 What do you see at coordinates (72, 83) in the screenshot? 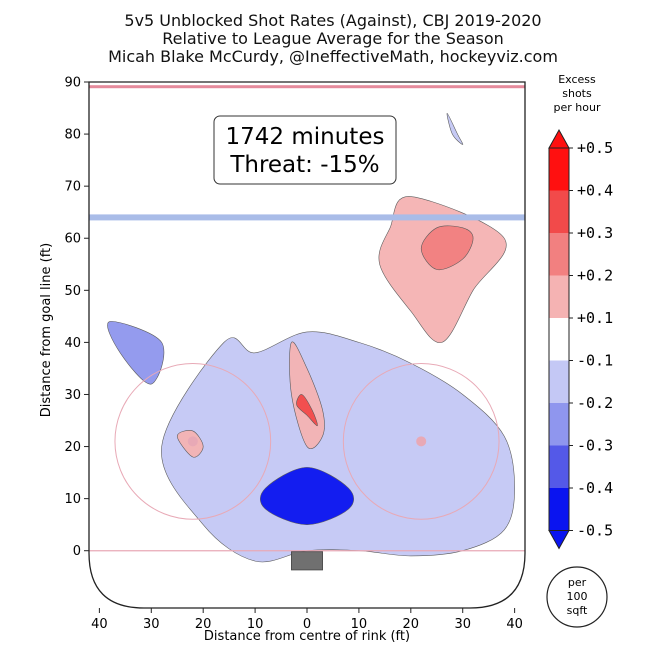
I see `y-tick-label-90: 90` at bounding box center [72, 83].